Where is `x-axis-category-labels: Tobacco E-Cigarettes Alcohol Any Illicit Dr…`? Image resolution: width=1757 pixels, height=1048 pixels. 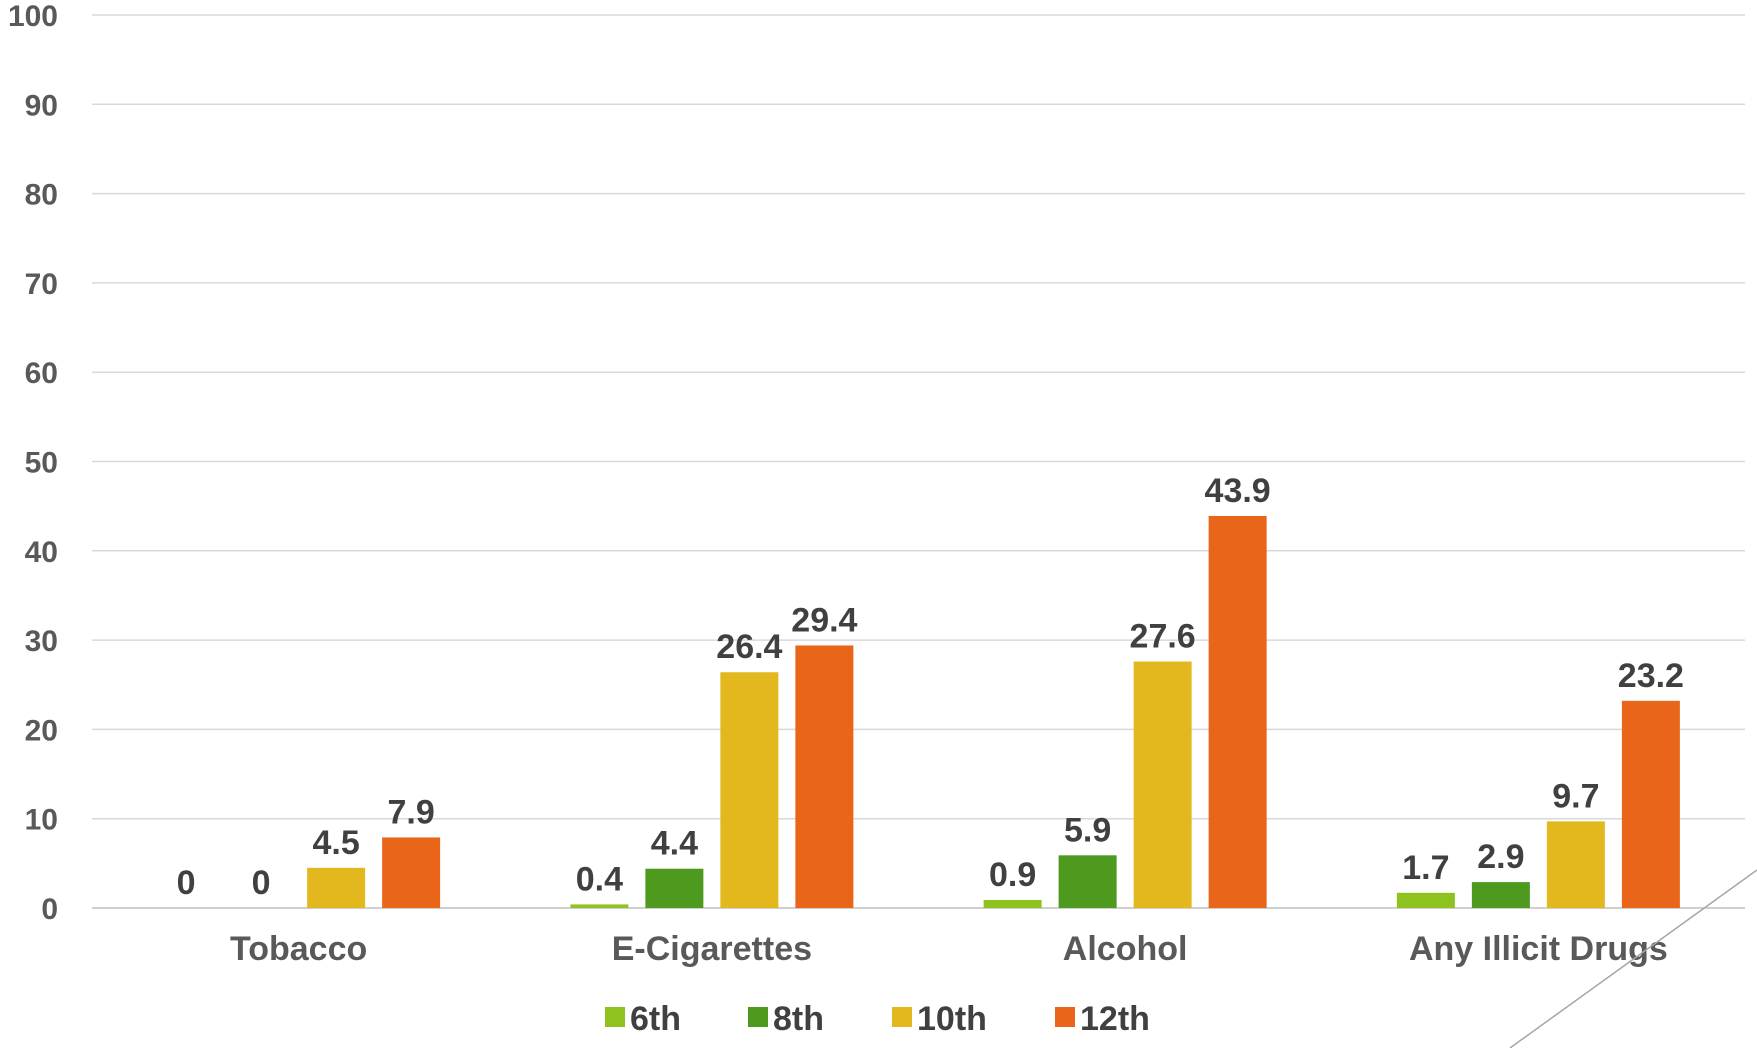 x-axis-category-labels: Tobacco E-Cigarettes Alcohol Any Illicit Dr… is located at coordinates (949, 949).